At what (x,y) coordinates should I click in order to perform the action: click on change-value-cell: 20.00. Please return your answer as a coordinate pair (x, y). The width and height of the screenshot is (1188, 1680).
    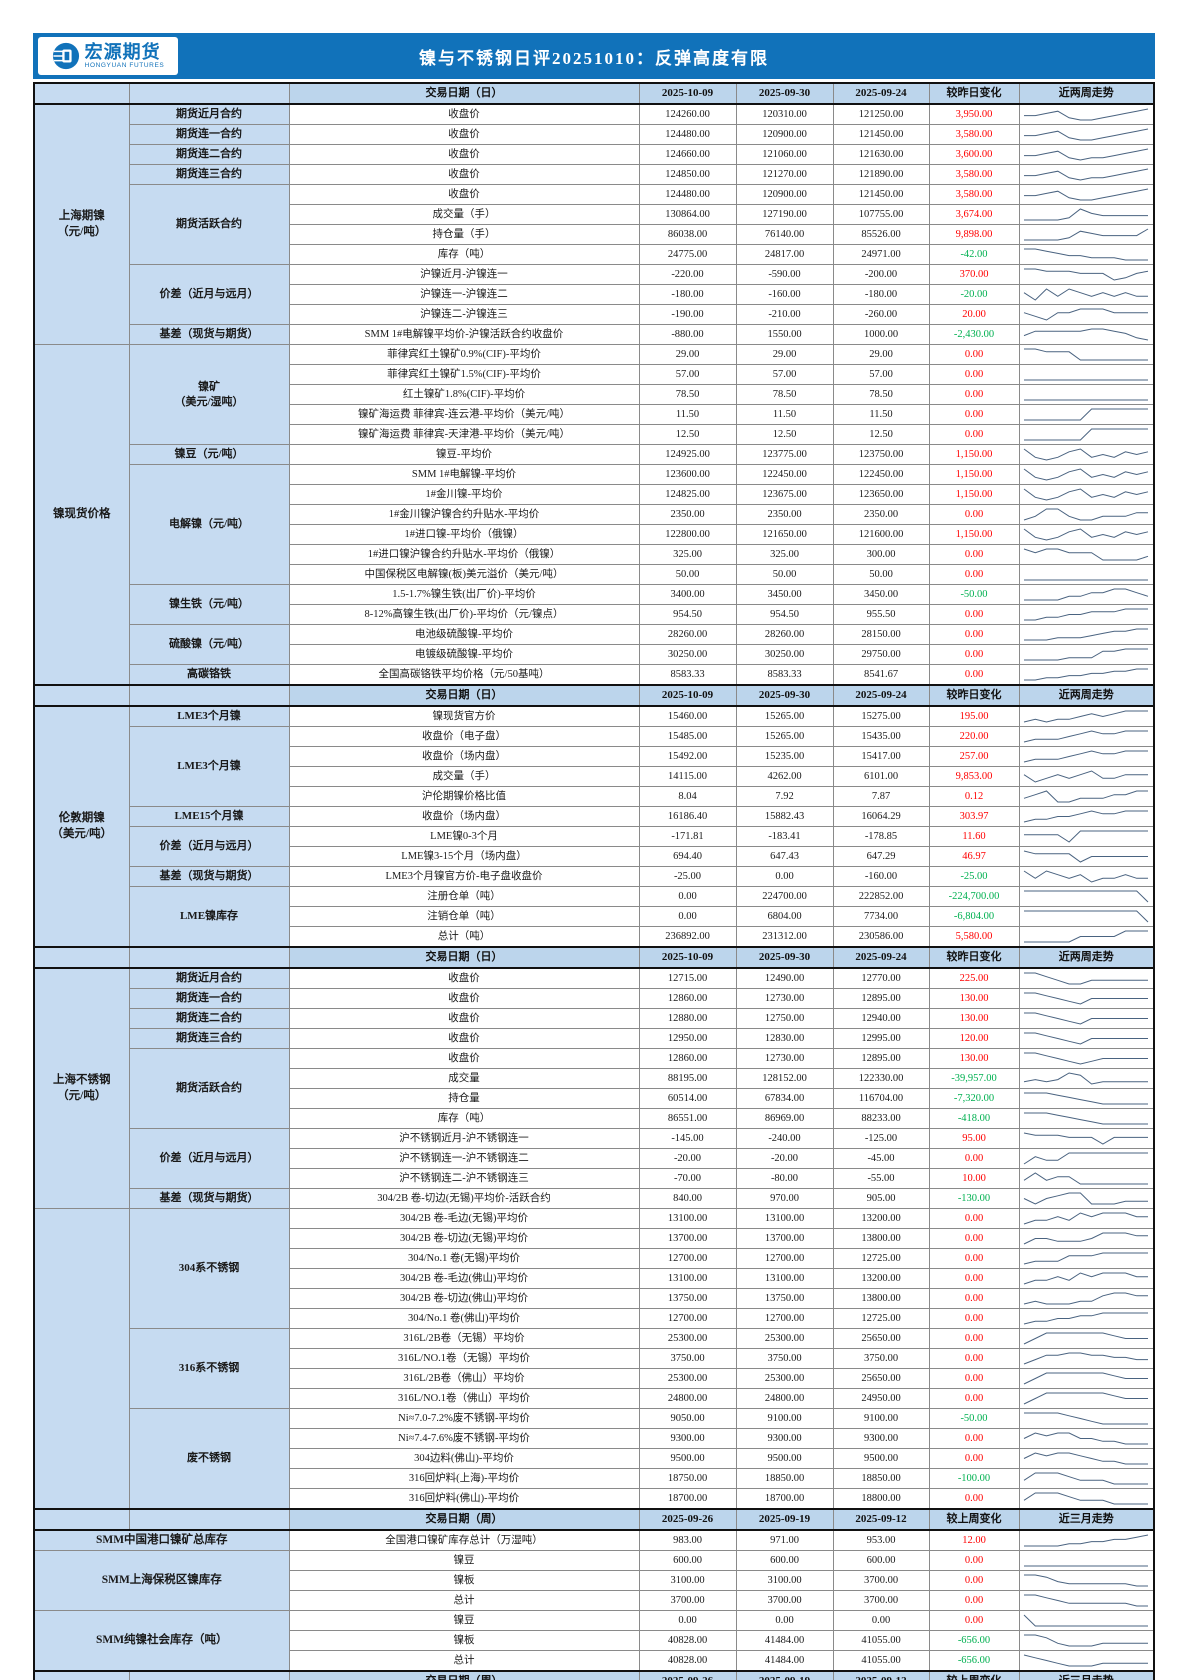
    Looking at the image, I should click on (974, 314).